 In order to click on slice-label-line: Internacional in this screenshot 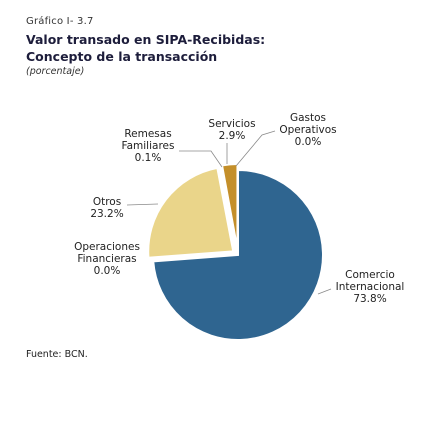, I will do `click(370, 287)`.